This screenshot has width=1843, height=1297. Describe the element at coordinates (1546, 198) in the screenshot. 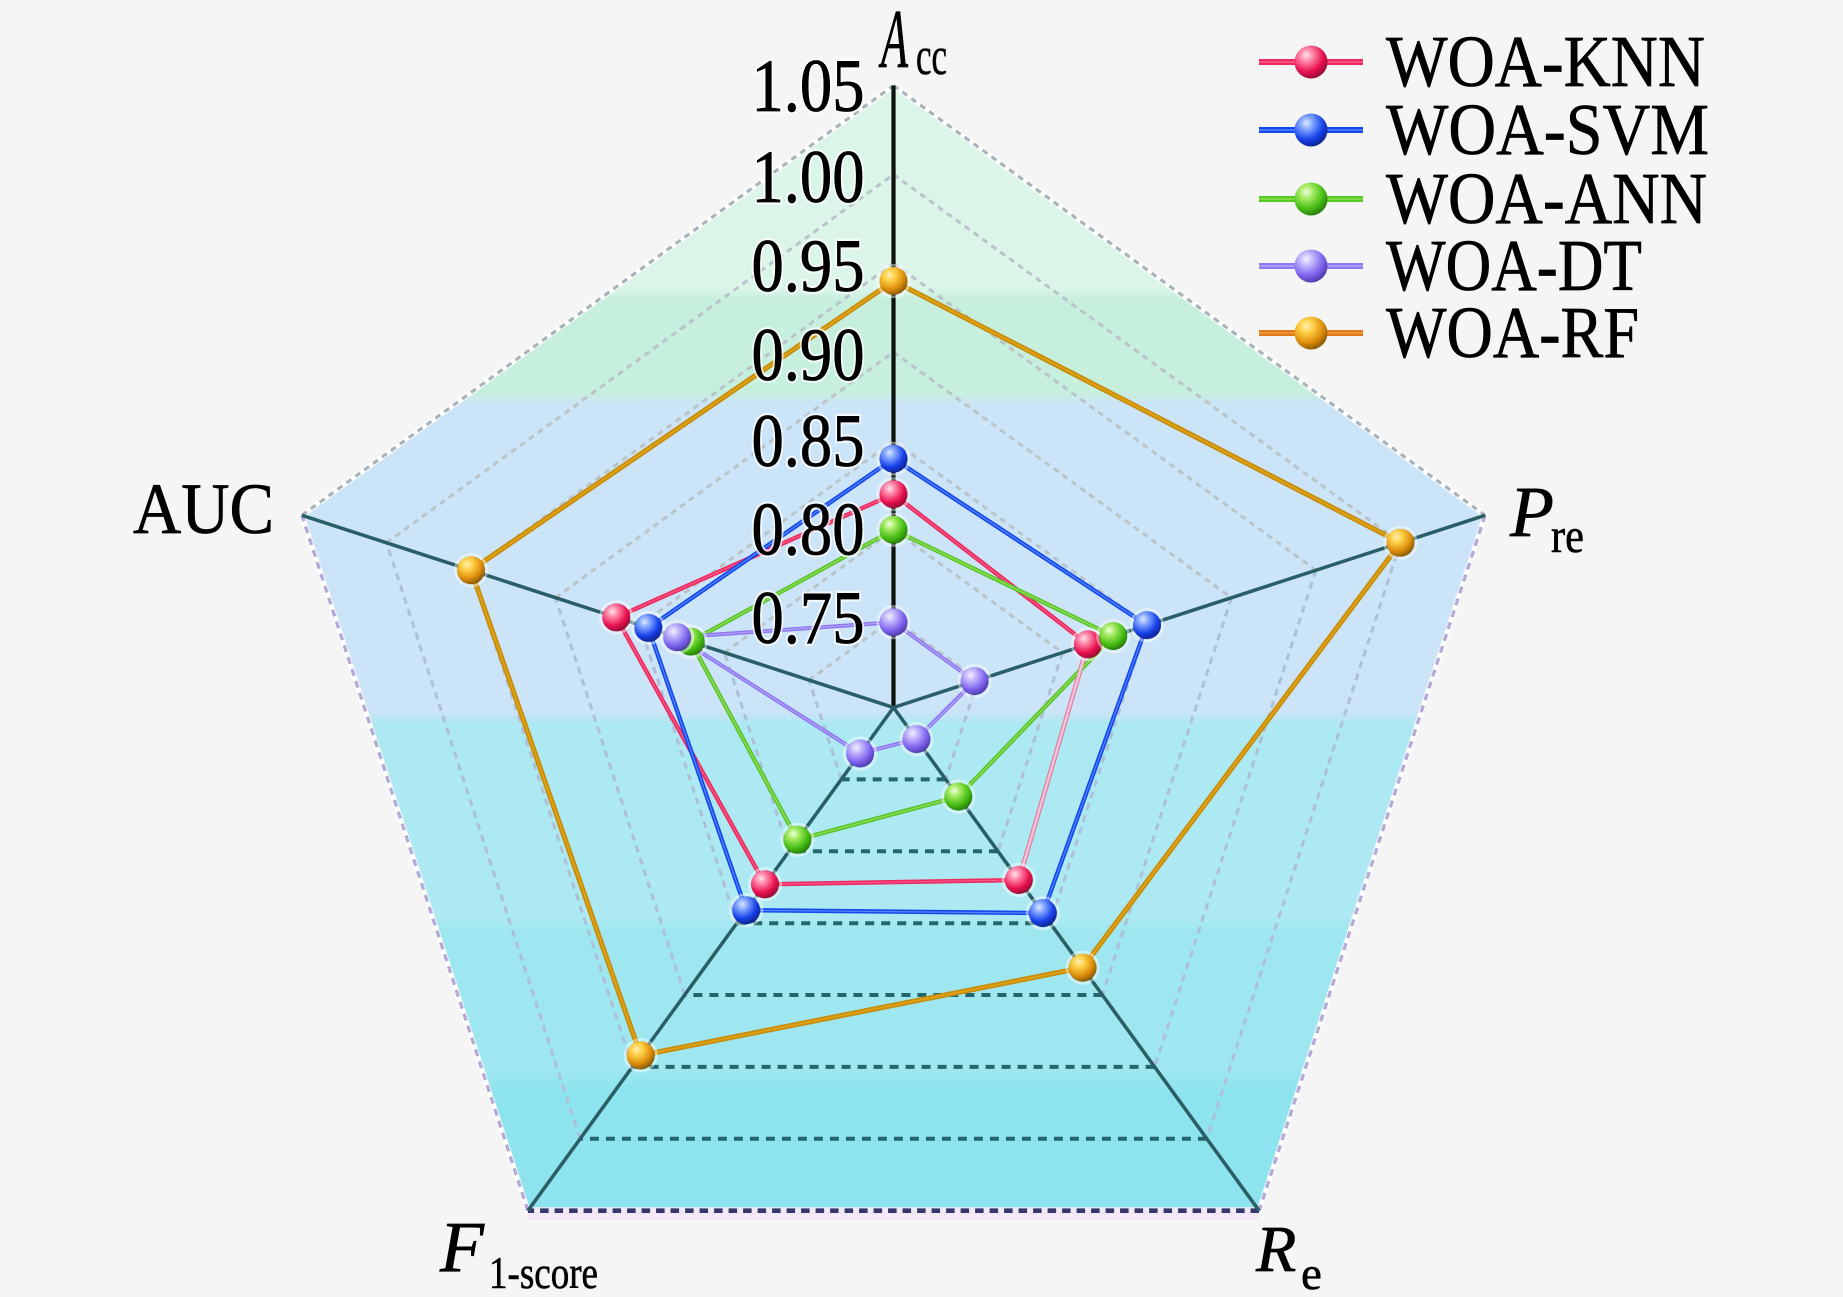

I see `svg-text: WOA-ANN` at that location.